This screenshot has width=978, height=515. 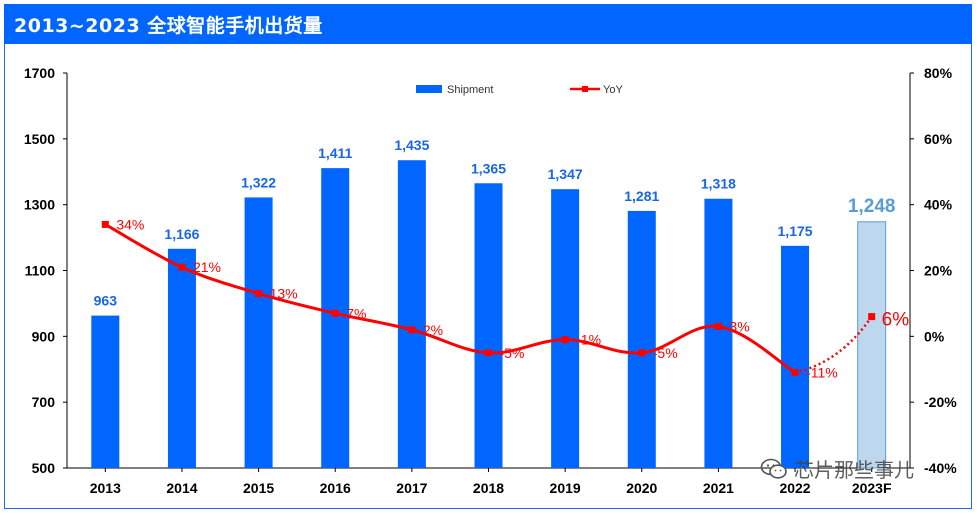 I want to click on yoy-point-2016, so click(x=335, y=313).